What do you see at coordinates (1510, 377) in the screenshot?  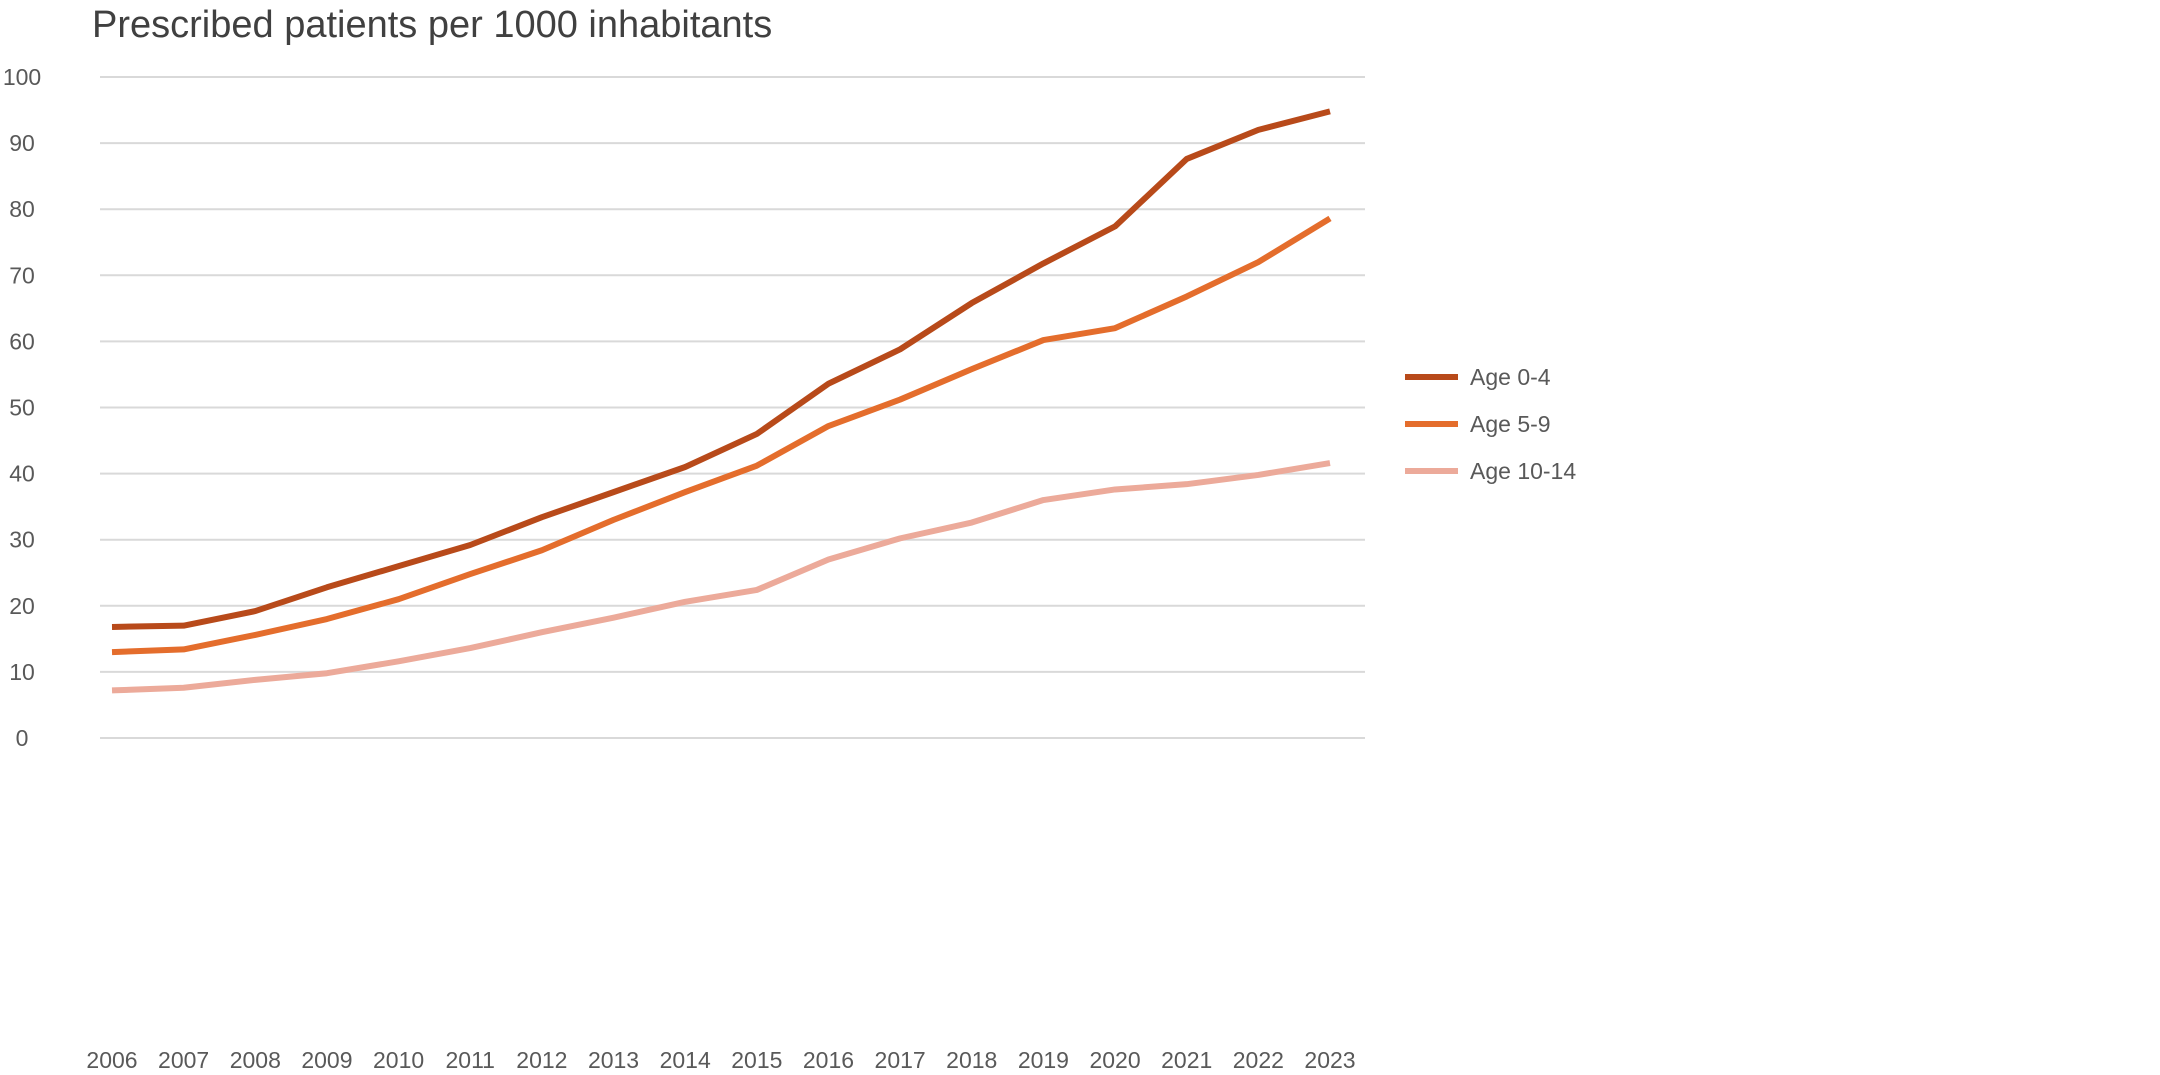 I see `legend-label: Age 0-4` at bounding box center [1510, 377].